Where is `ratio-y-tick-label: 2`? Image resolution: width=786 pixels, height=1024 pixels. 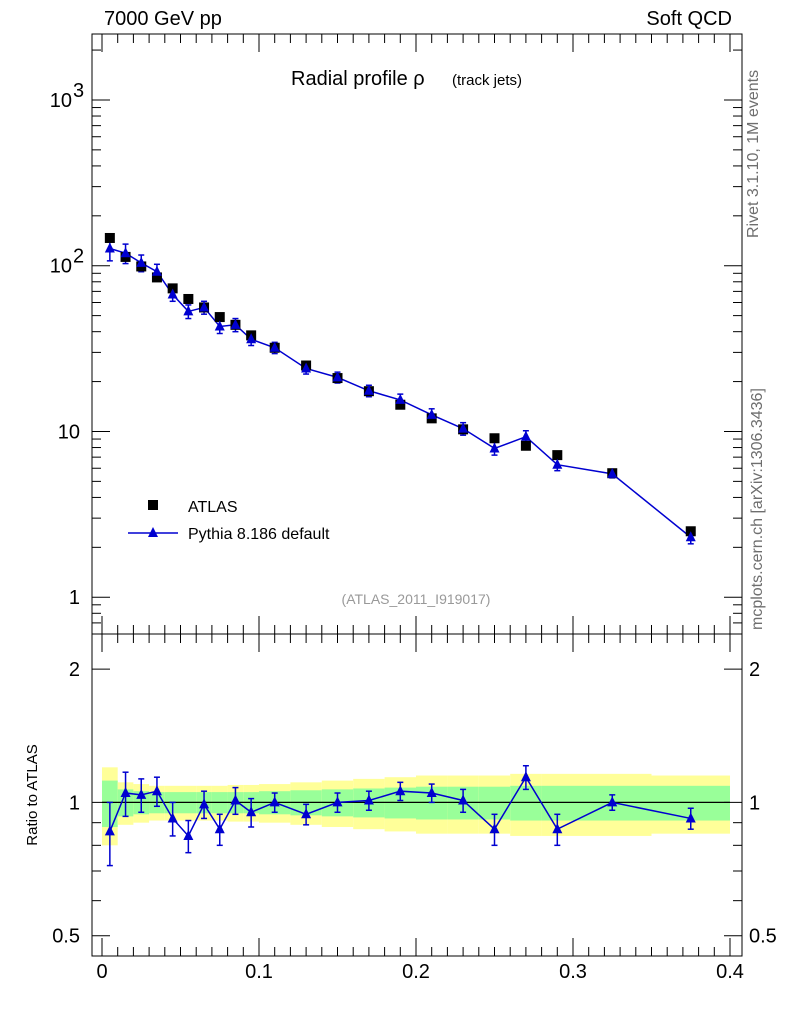 ratio-y-tick-label: 2 is located at coordinates (74, 670).